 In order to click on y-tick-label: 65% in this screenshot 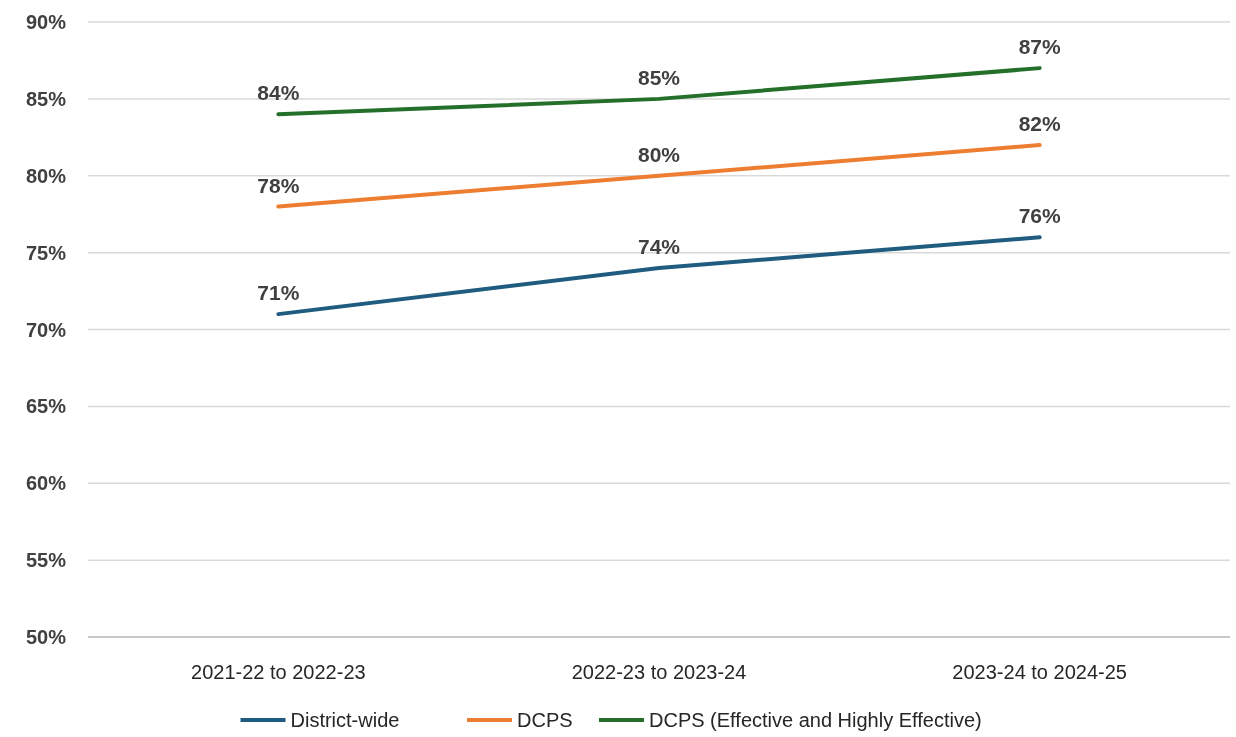, I will do `click(46, 406)`.